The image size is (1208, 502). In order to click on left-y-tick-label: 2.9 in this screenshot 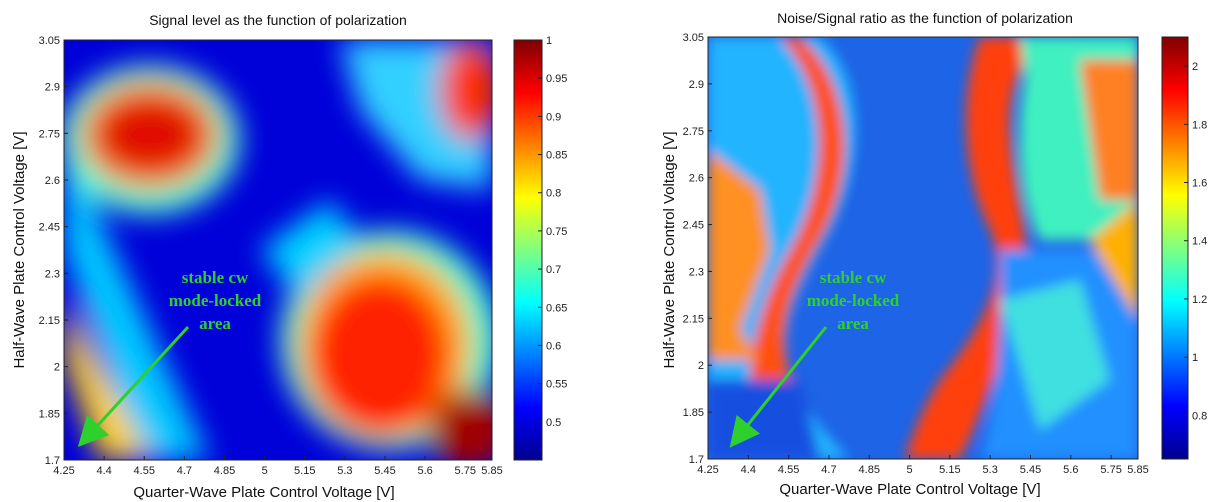, I will do `click(52, 88)`.